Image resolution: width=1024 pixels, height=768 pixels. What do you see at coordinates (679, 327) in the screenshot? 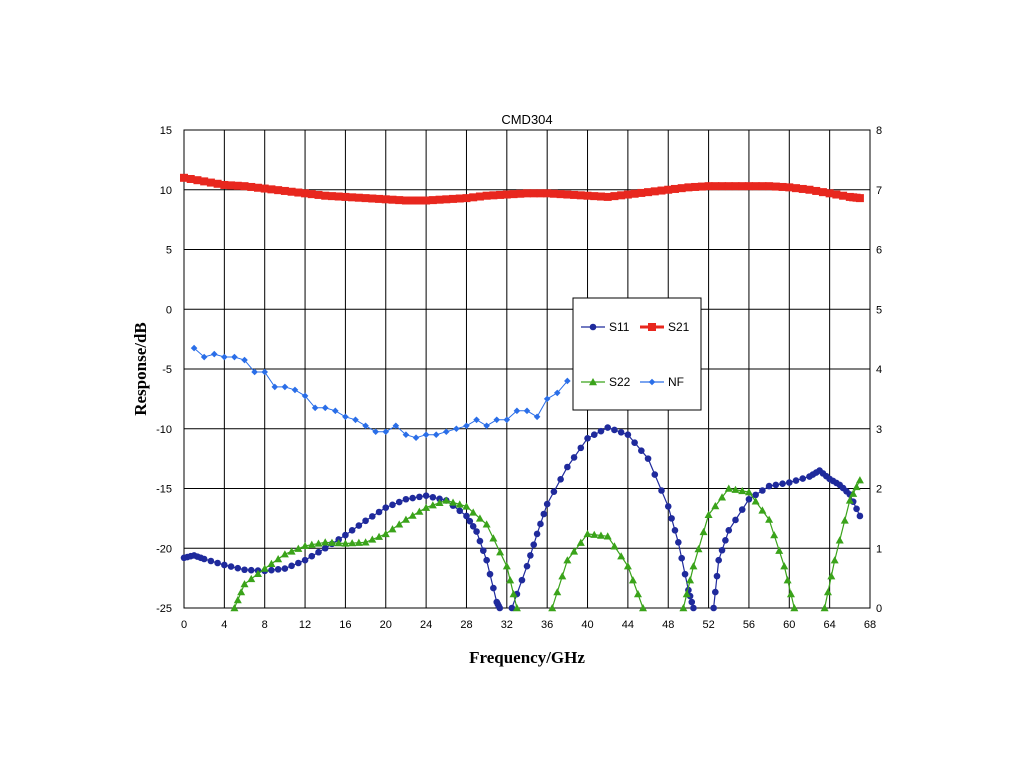
I see `legend-label-s21: S21` at bounding box center [679, 327].